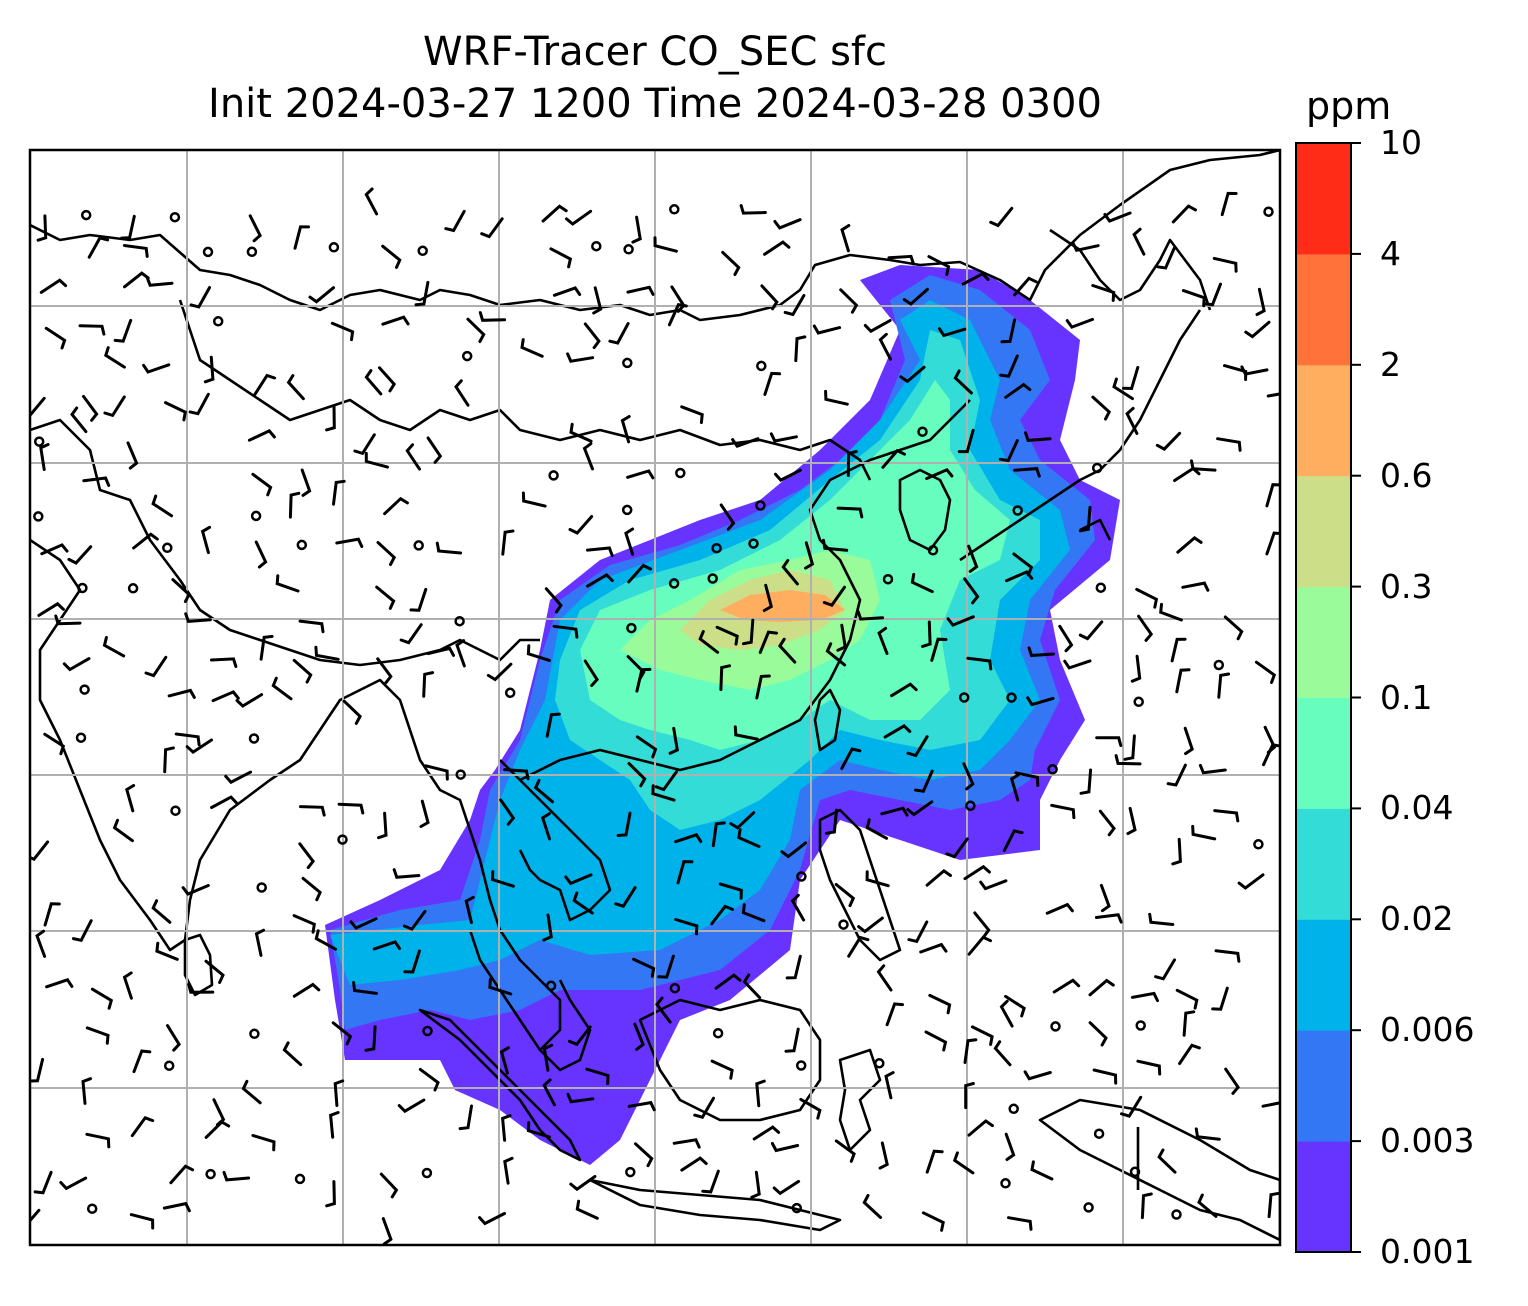  I want to click on colorbar, so click(1328, 697).